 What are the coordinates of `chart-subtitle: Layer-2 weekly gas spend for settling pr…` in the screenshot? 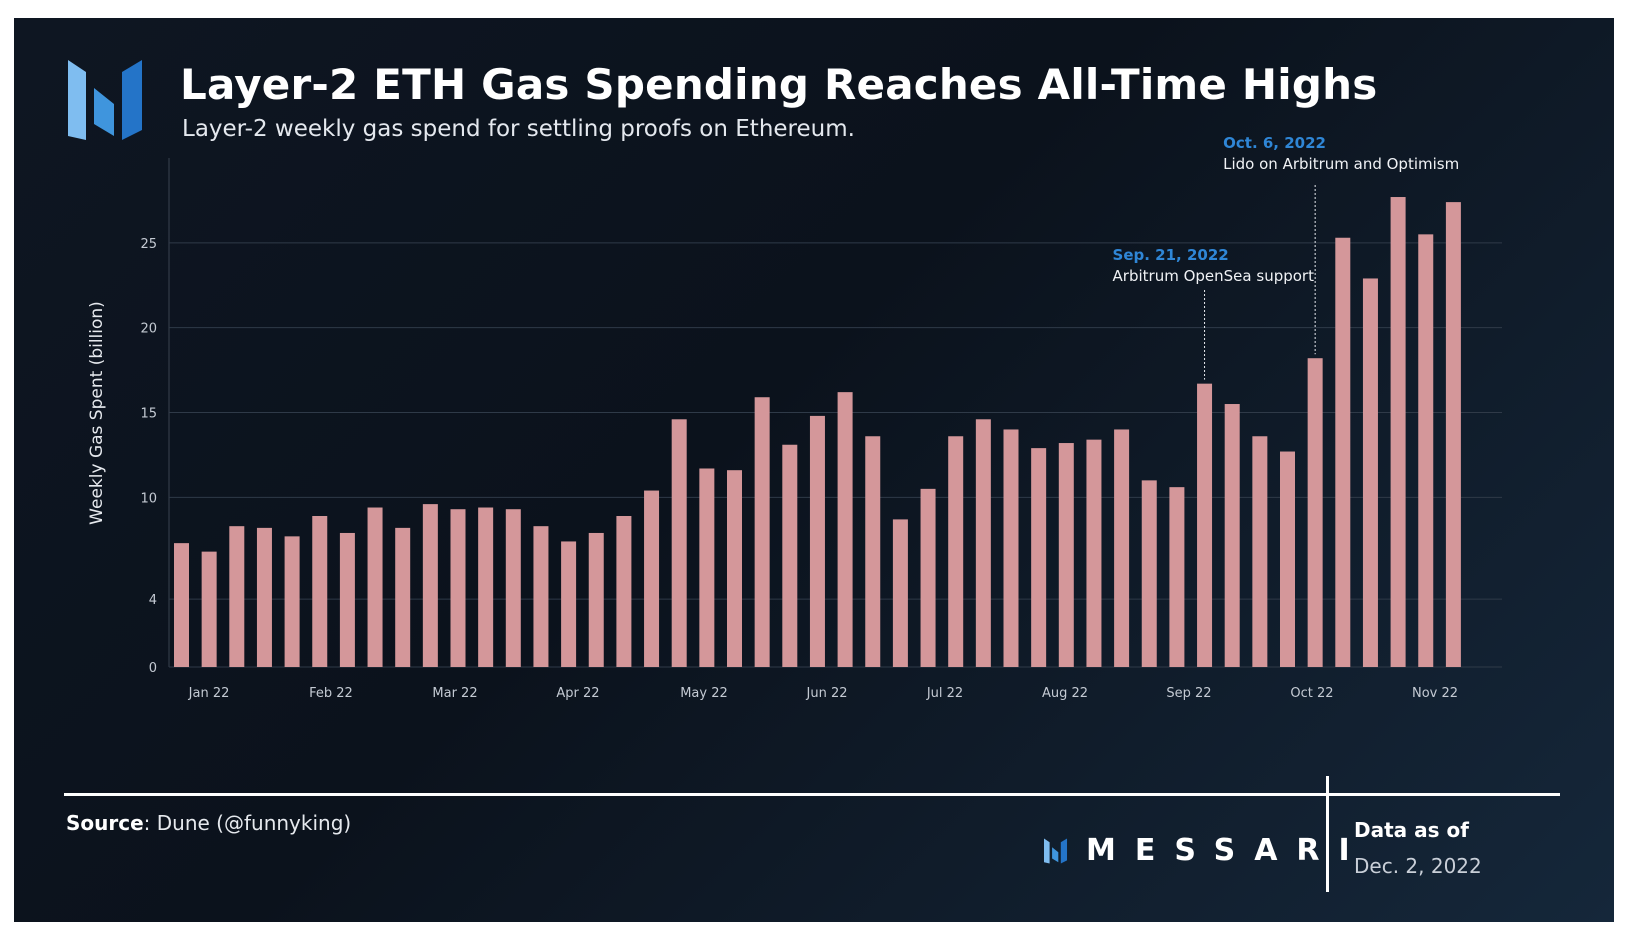 It's located at (518, 129).